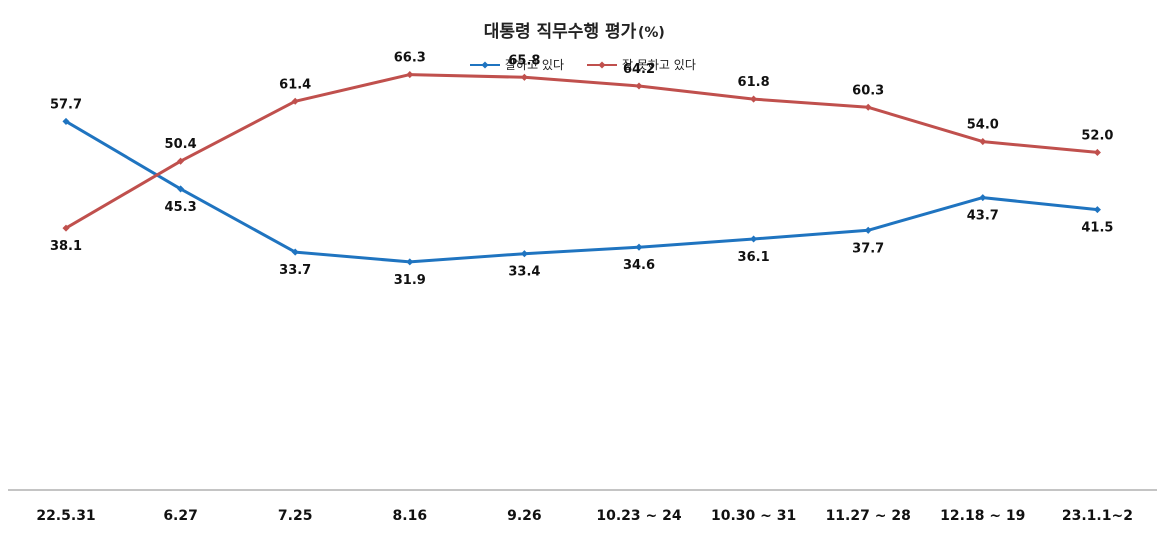  Describe the element at coordinates (1097, 135) in the screenshot. I see `data-label-1-9: 52.0` at that location.